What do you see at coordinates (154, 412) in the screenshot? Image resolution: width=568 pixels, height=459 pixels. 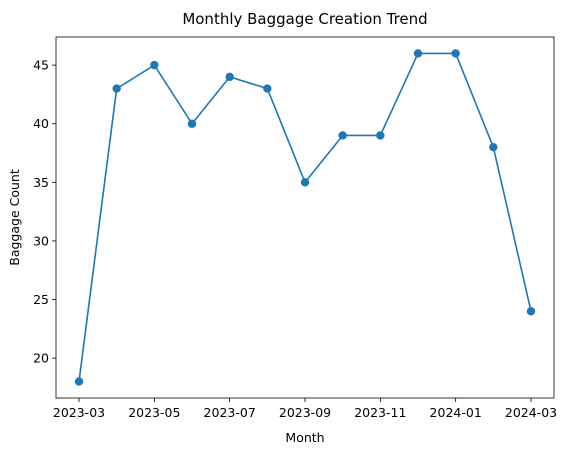 I see `x-tick-label: 2023-05` at bounding box center [154, 412].